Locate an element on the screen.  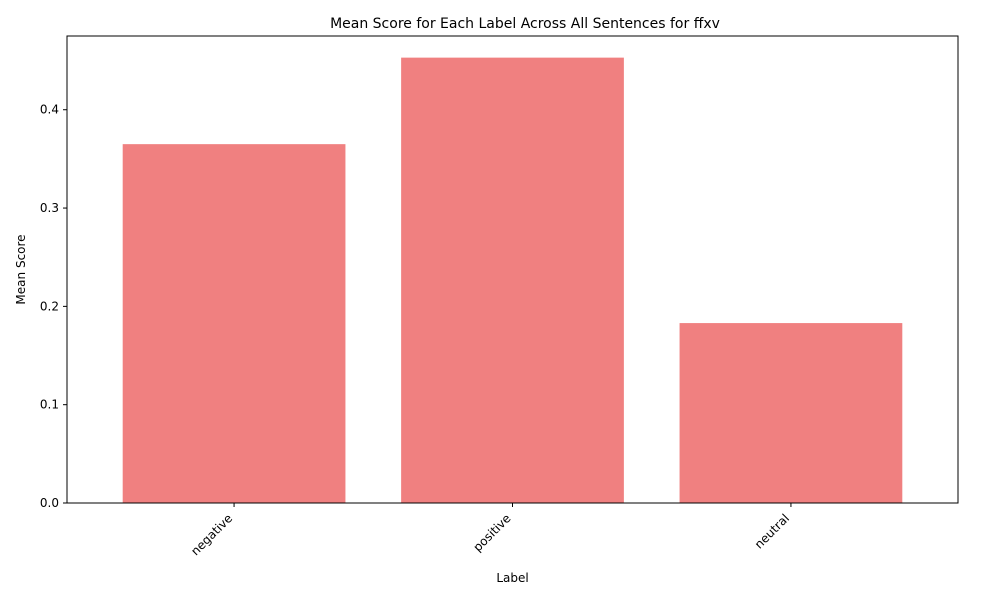
y-tick-label: 0.1 is located at coordinates (49, 405).